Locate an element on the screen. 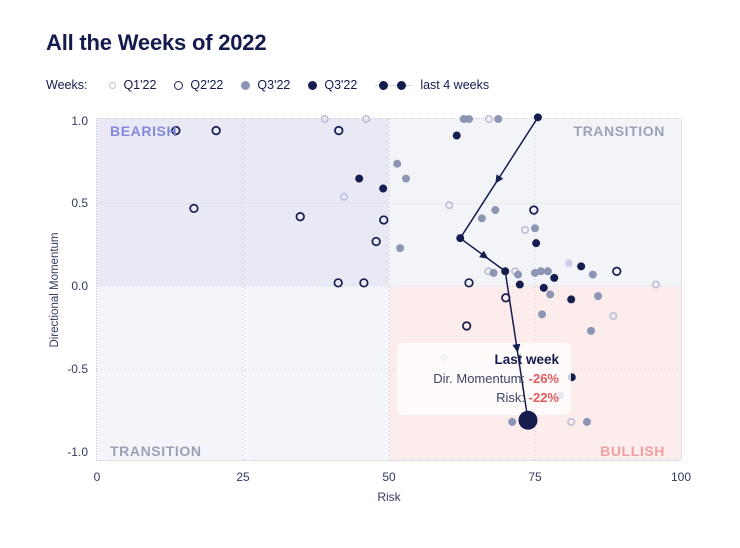  legend-item-q3: Q3'22 is located at coordinates (265, 85).